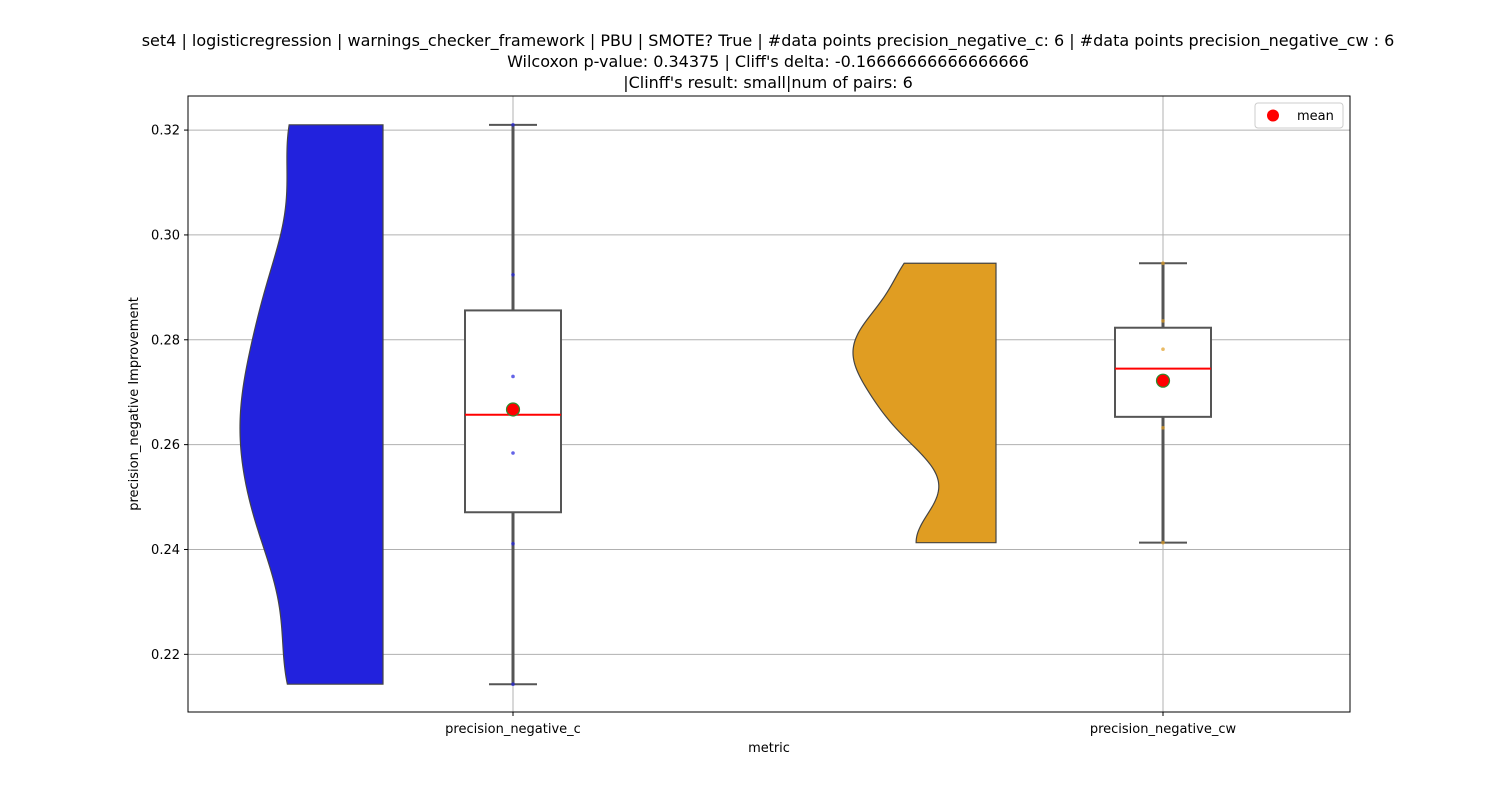 This screenshot has width=1500, height=800. I want to click on x-tick-label: precision_negative_c, so click(513, 729).